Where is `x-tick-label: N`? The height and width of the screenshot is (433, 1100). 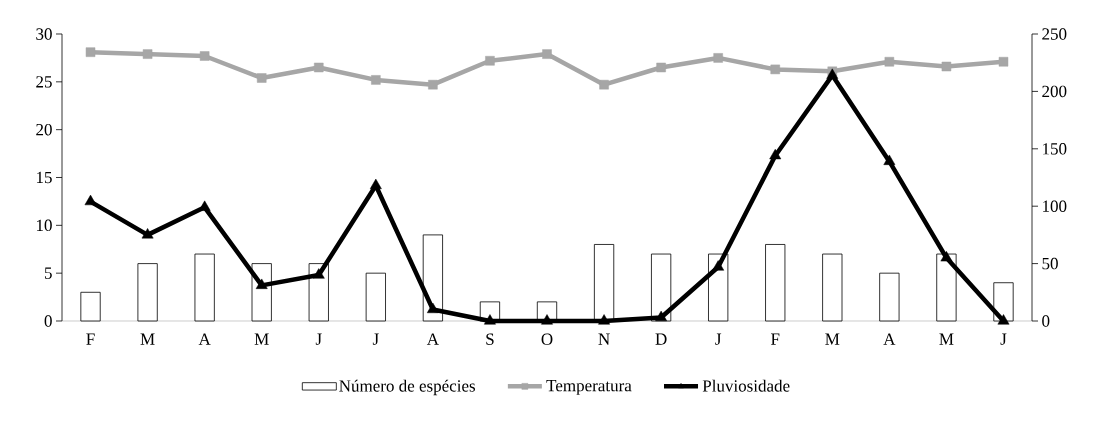 x-tick-label: N is located at coordinates (604, 339).